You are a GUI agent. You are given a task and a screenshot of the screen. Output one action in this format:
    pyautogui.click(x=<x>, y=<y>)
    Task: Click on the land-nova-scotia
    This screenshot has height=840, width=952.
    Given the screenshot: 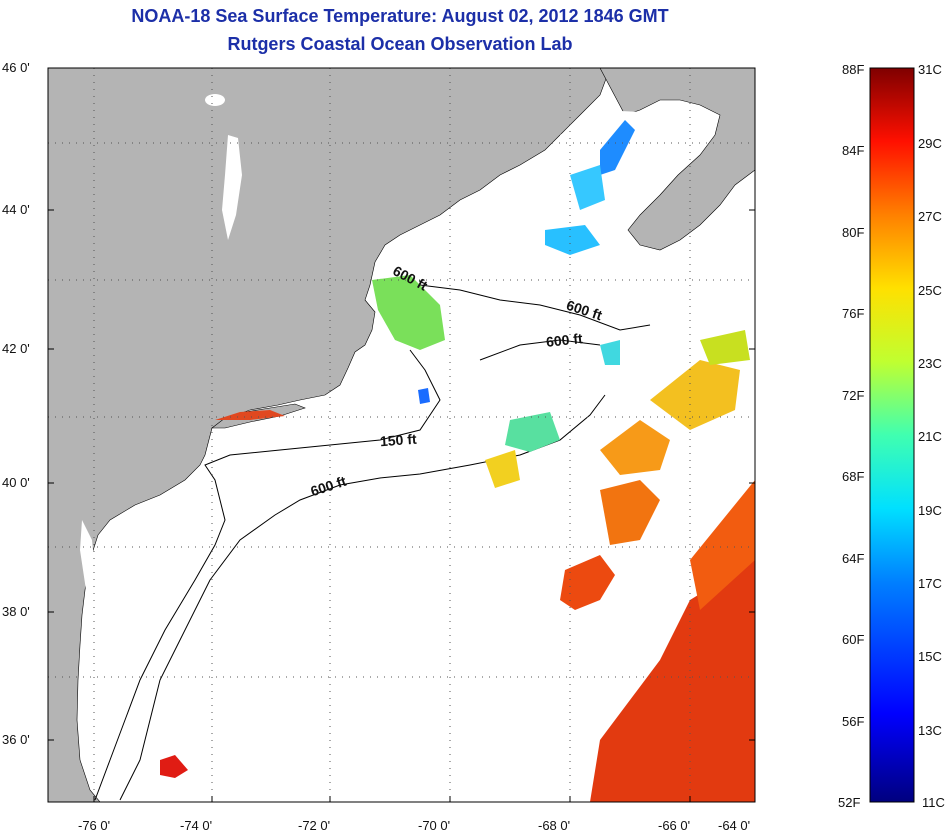 What is the action you would take?
    pyautogui.click(x=677, y=159)
    